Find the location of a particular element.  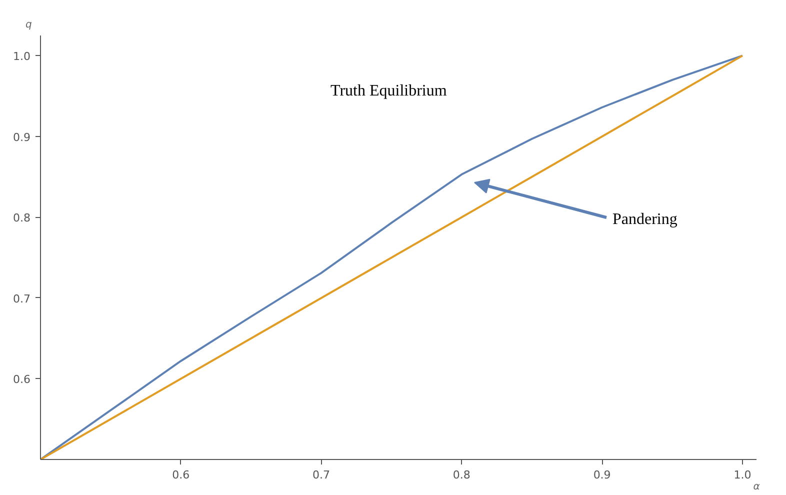

y-tick-label: 1.0 is located at coordinates (22, 57).